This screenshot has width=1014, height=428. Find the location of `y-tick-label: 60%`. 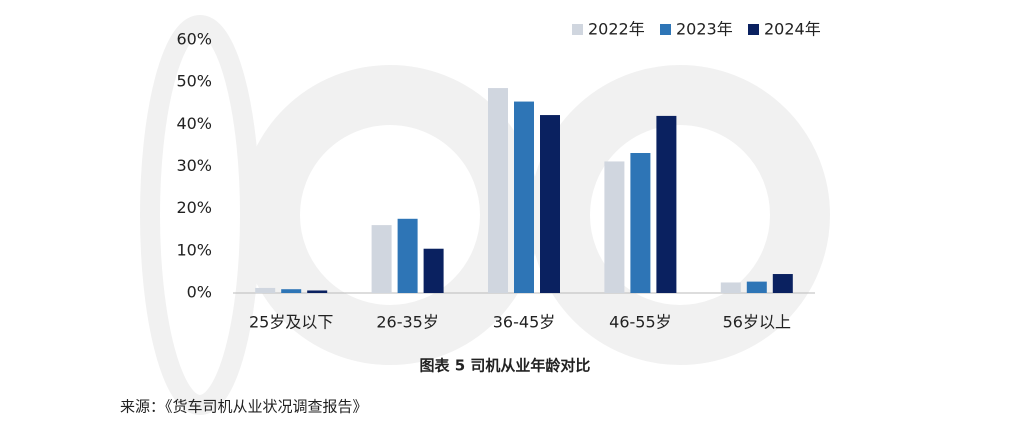

y-tick-label: 60% is located at coordinates (194, 39).